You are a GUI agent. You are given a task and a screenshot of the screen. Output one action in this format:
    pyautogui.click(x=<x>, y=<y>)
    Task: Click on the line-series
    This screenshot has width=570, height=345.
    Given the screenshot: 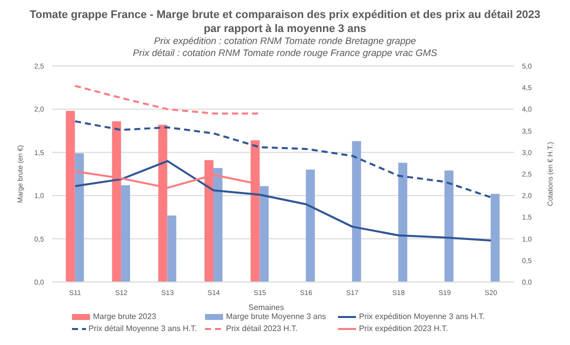 What is the action you would take?
    pyautogui.click(x=167, y=99)
    